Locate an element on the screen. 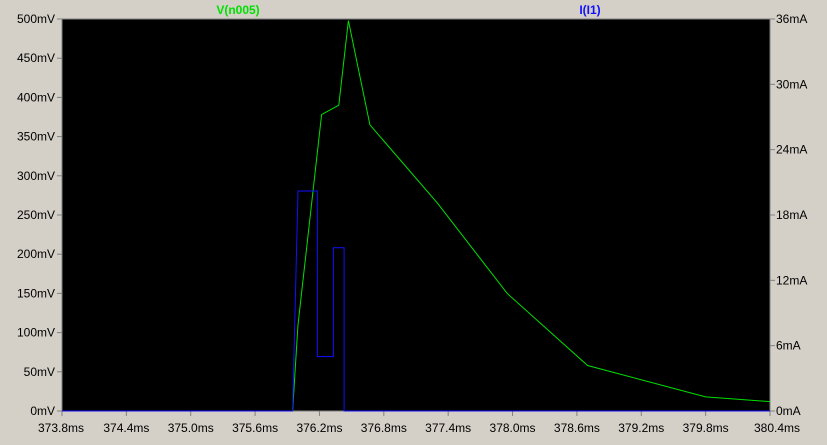  left-tick-label: 150mV is located at coordinates (36, 293).